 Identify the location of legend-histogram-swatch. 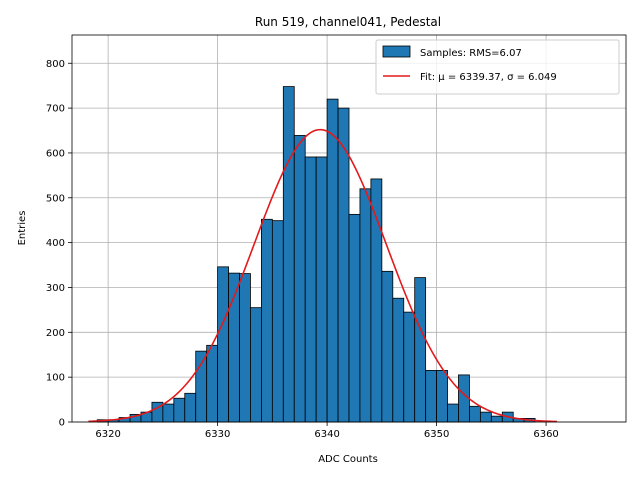
(396, 51).